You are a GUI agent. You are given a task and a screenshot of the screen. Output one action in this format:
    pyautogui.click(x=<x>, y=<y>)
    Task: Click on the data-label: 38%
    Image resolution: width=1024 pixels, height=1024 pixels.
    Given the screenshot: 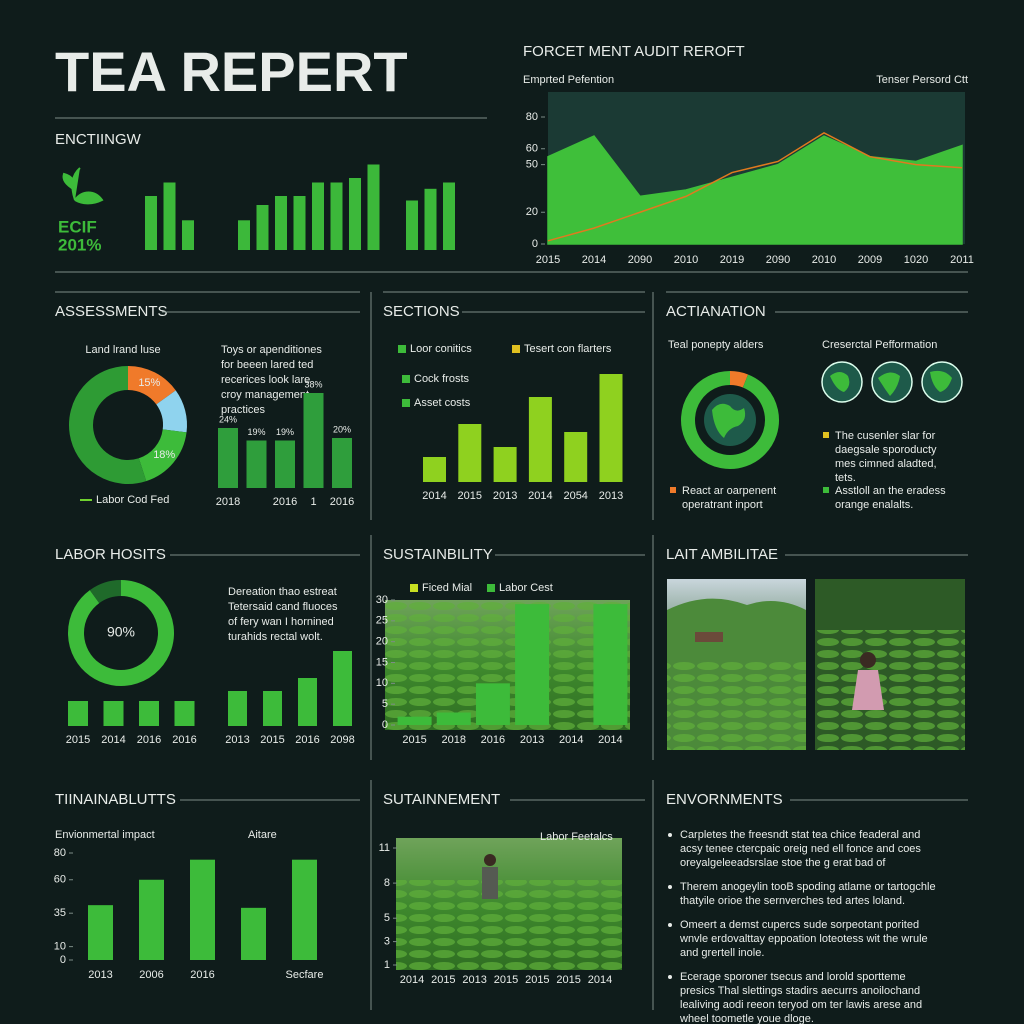 What is the action you would take?
    pyautogui.click(x=313, y=384)
    